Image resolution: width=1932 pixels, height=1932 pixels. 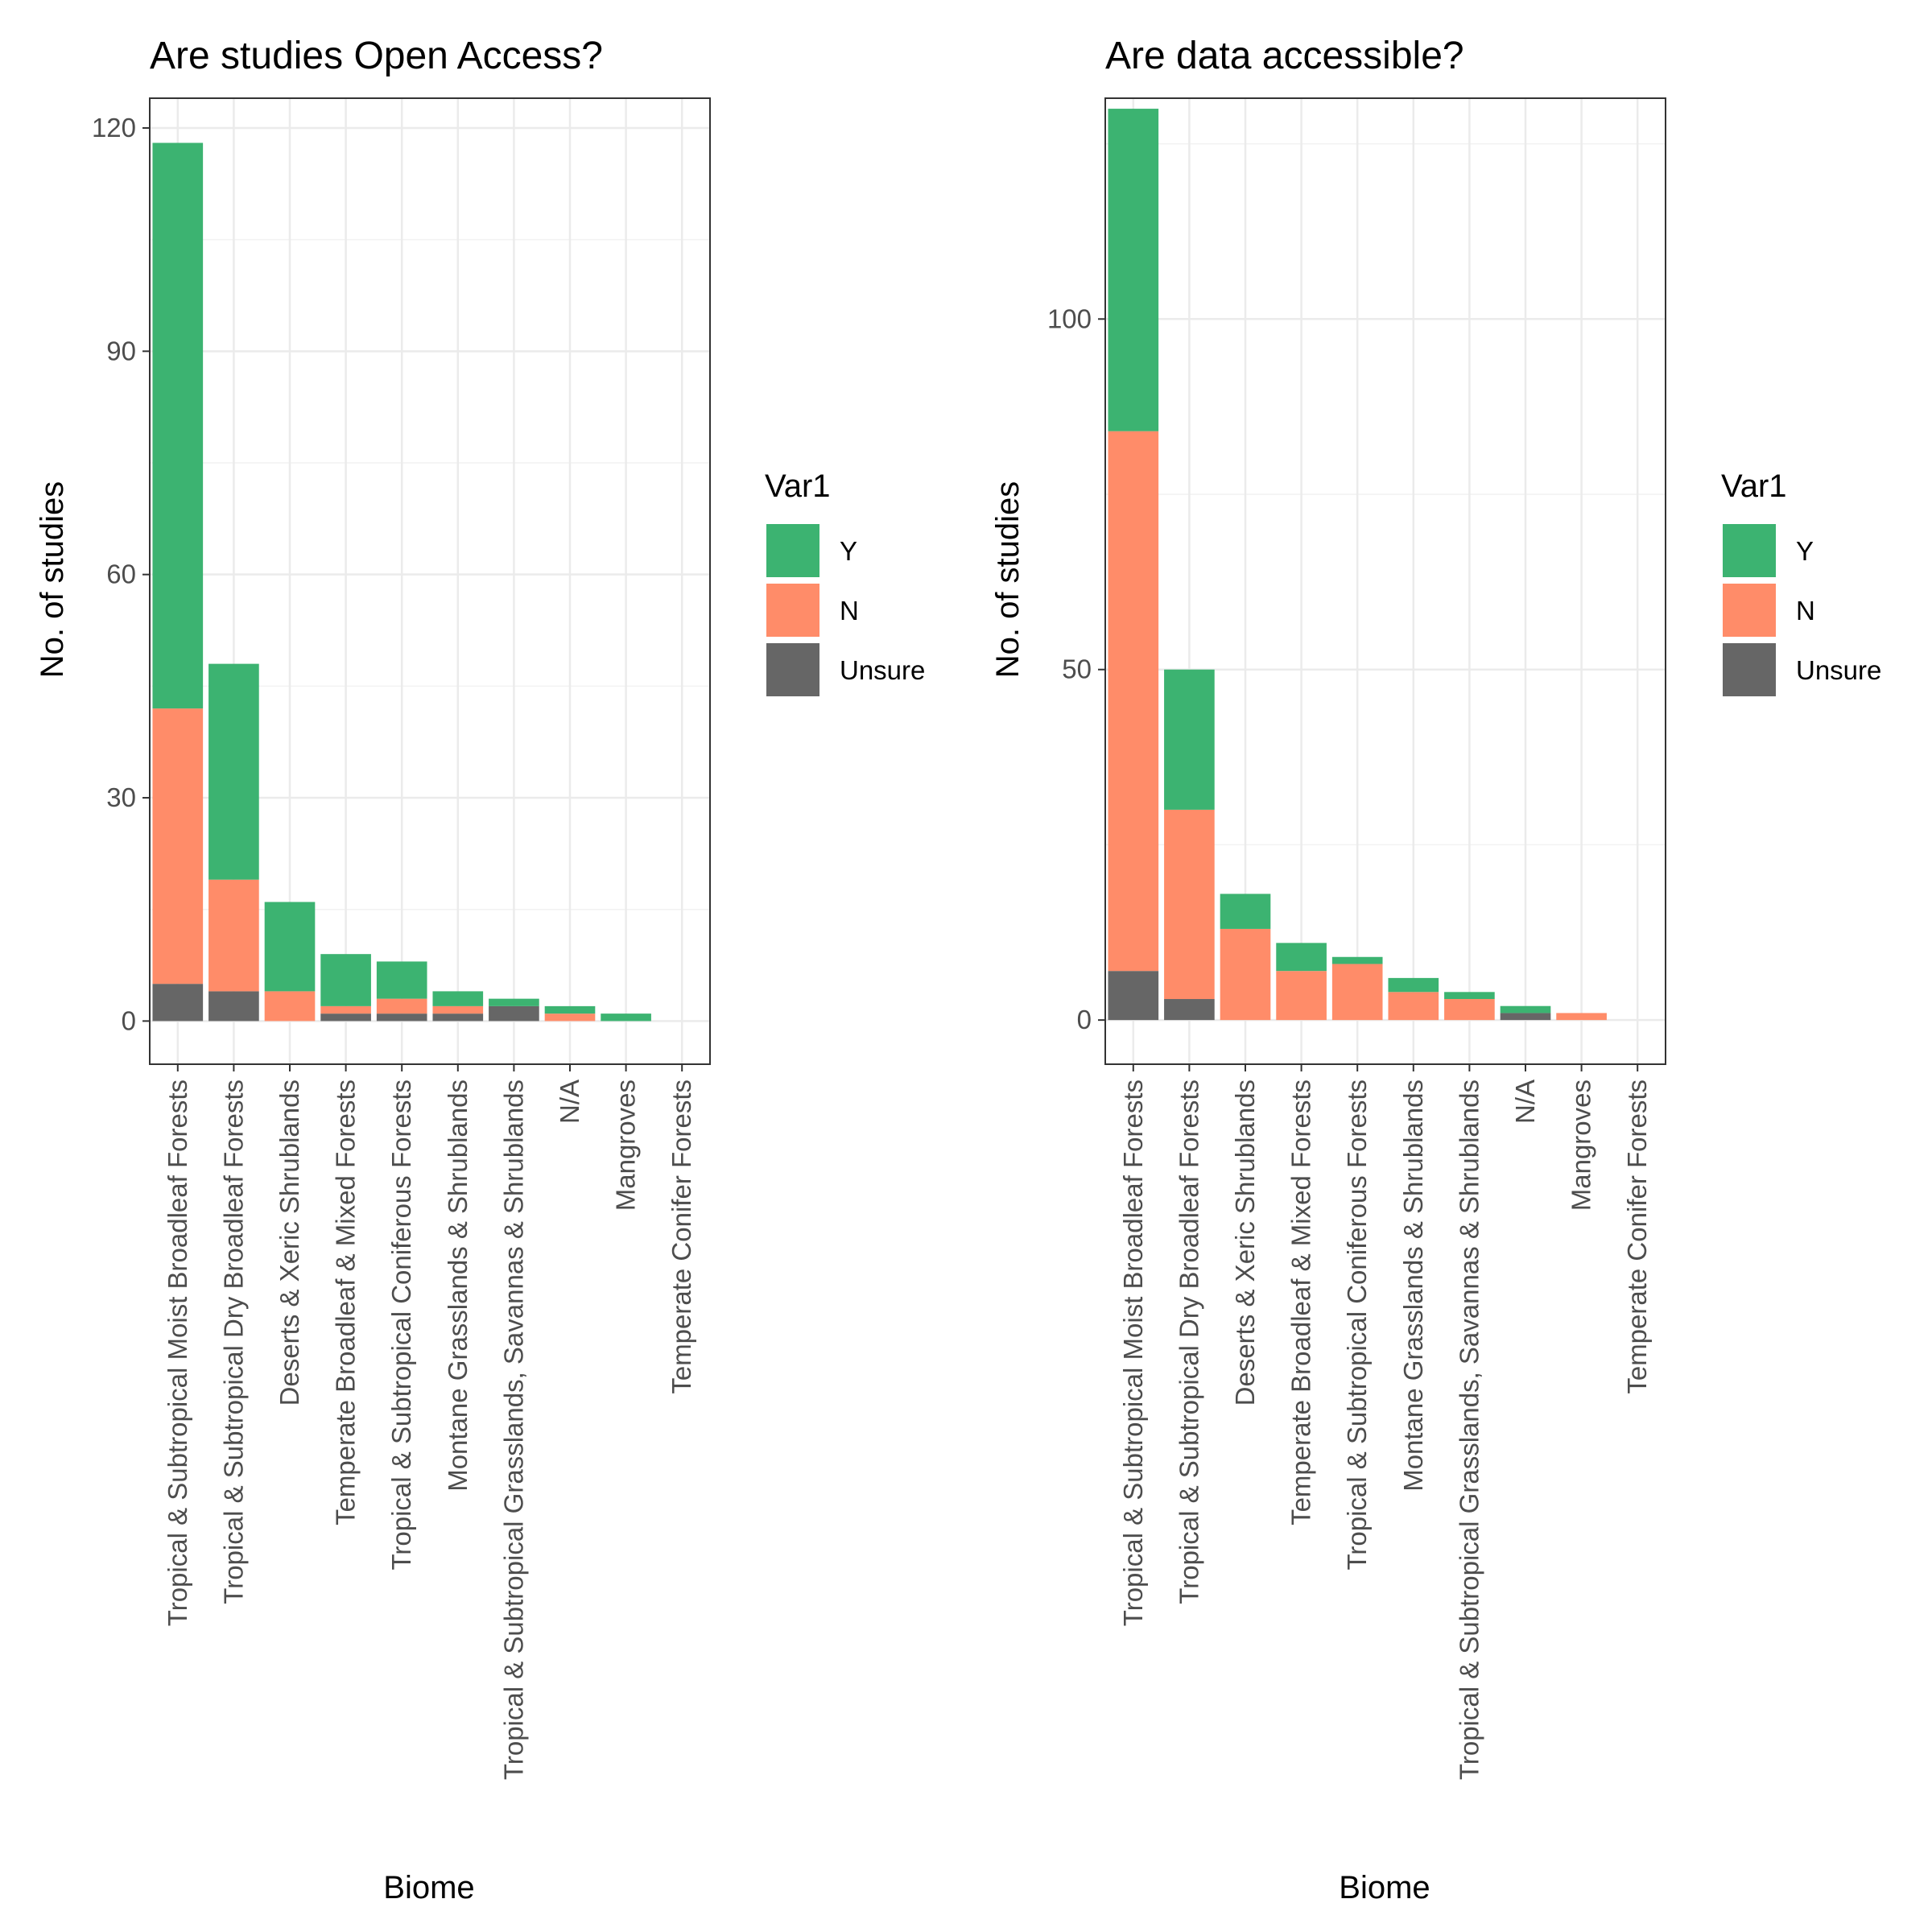 I want to click on bar-n-tropical-subtropical-grasslands-savannas-shrublands, so click(x=1469, y=1010).